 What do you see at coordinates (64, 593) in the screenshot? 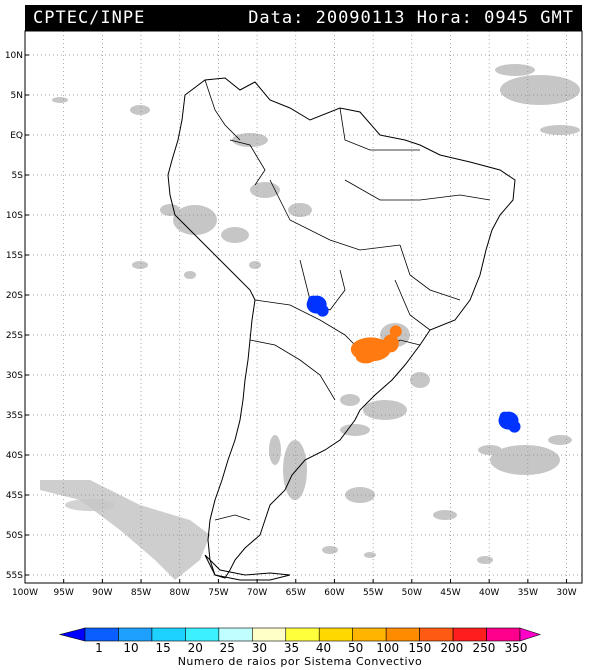
I see `lon-label: 95W` at bounding box center [64, 593].